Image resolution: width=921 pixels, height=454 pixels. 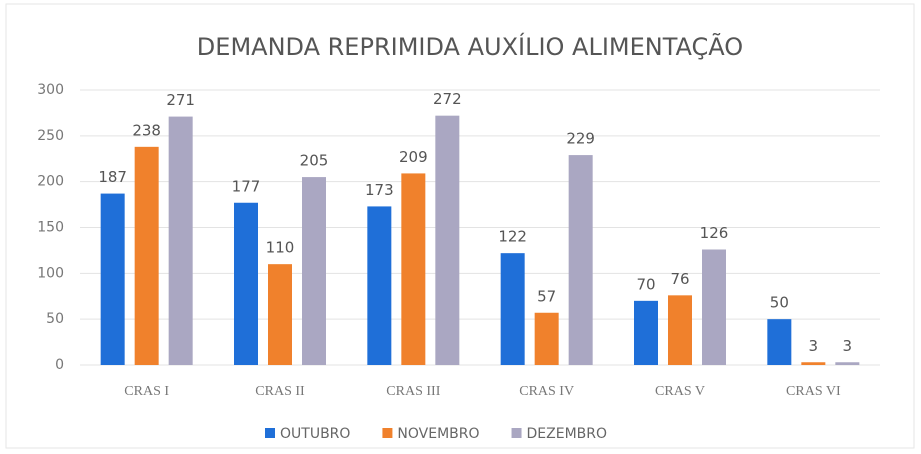 What do you see at coordinates (146, 391) in the screenshot?
I see `x-tick-label: CRAS I` at bounding box center [146, 391].